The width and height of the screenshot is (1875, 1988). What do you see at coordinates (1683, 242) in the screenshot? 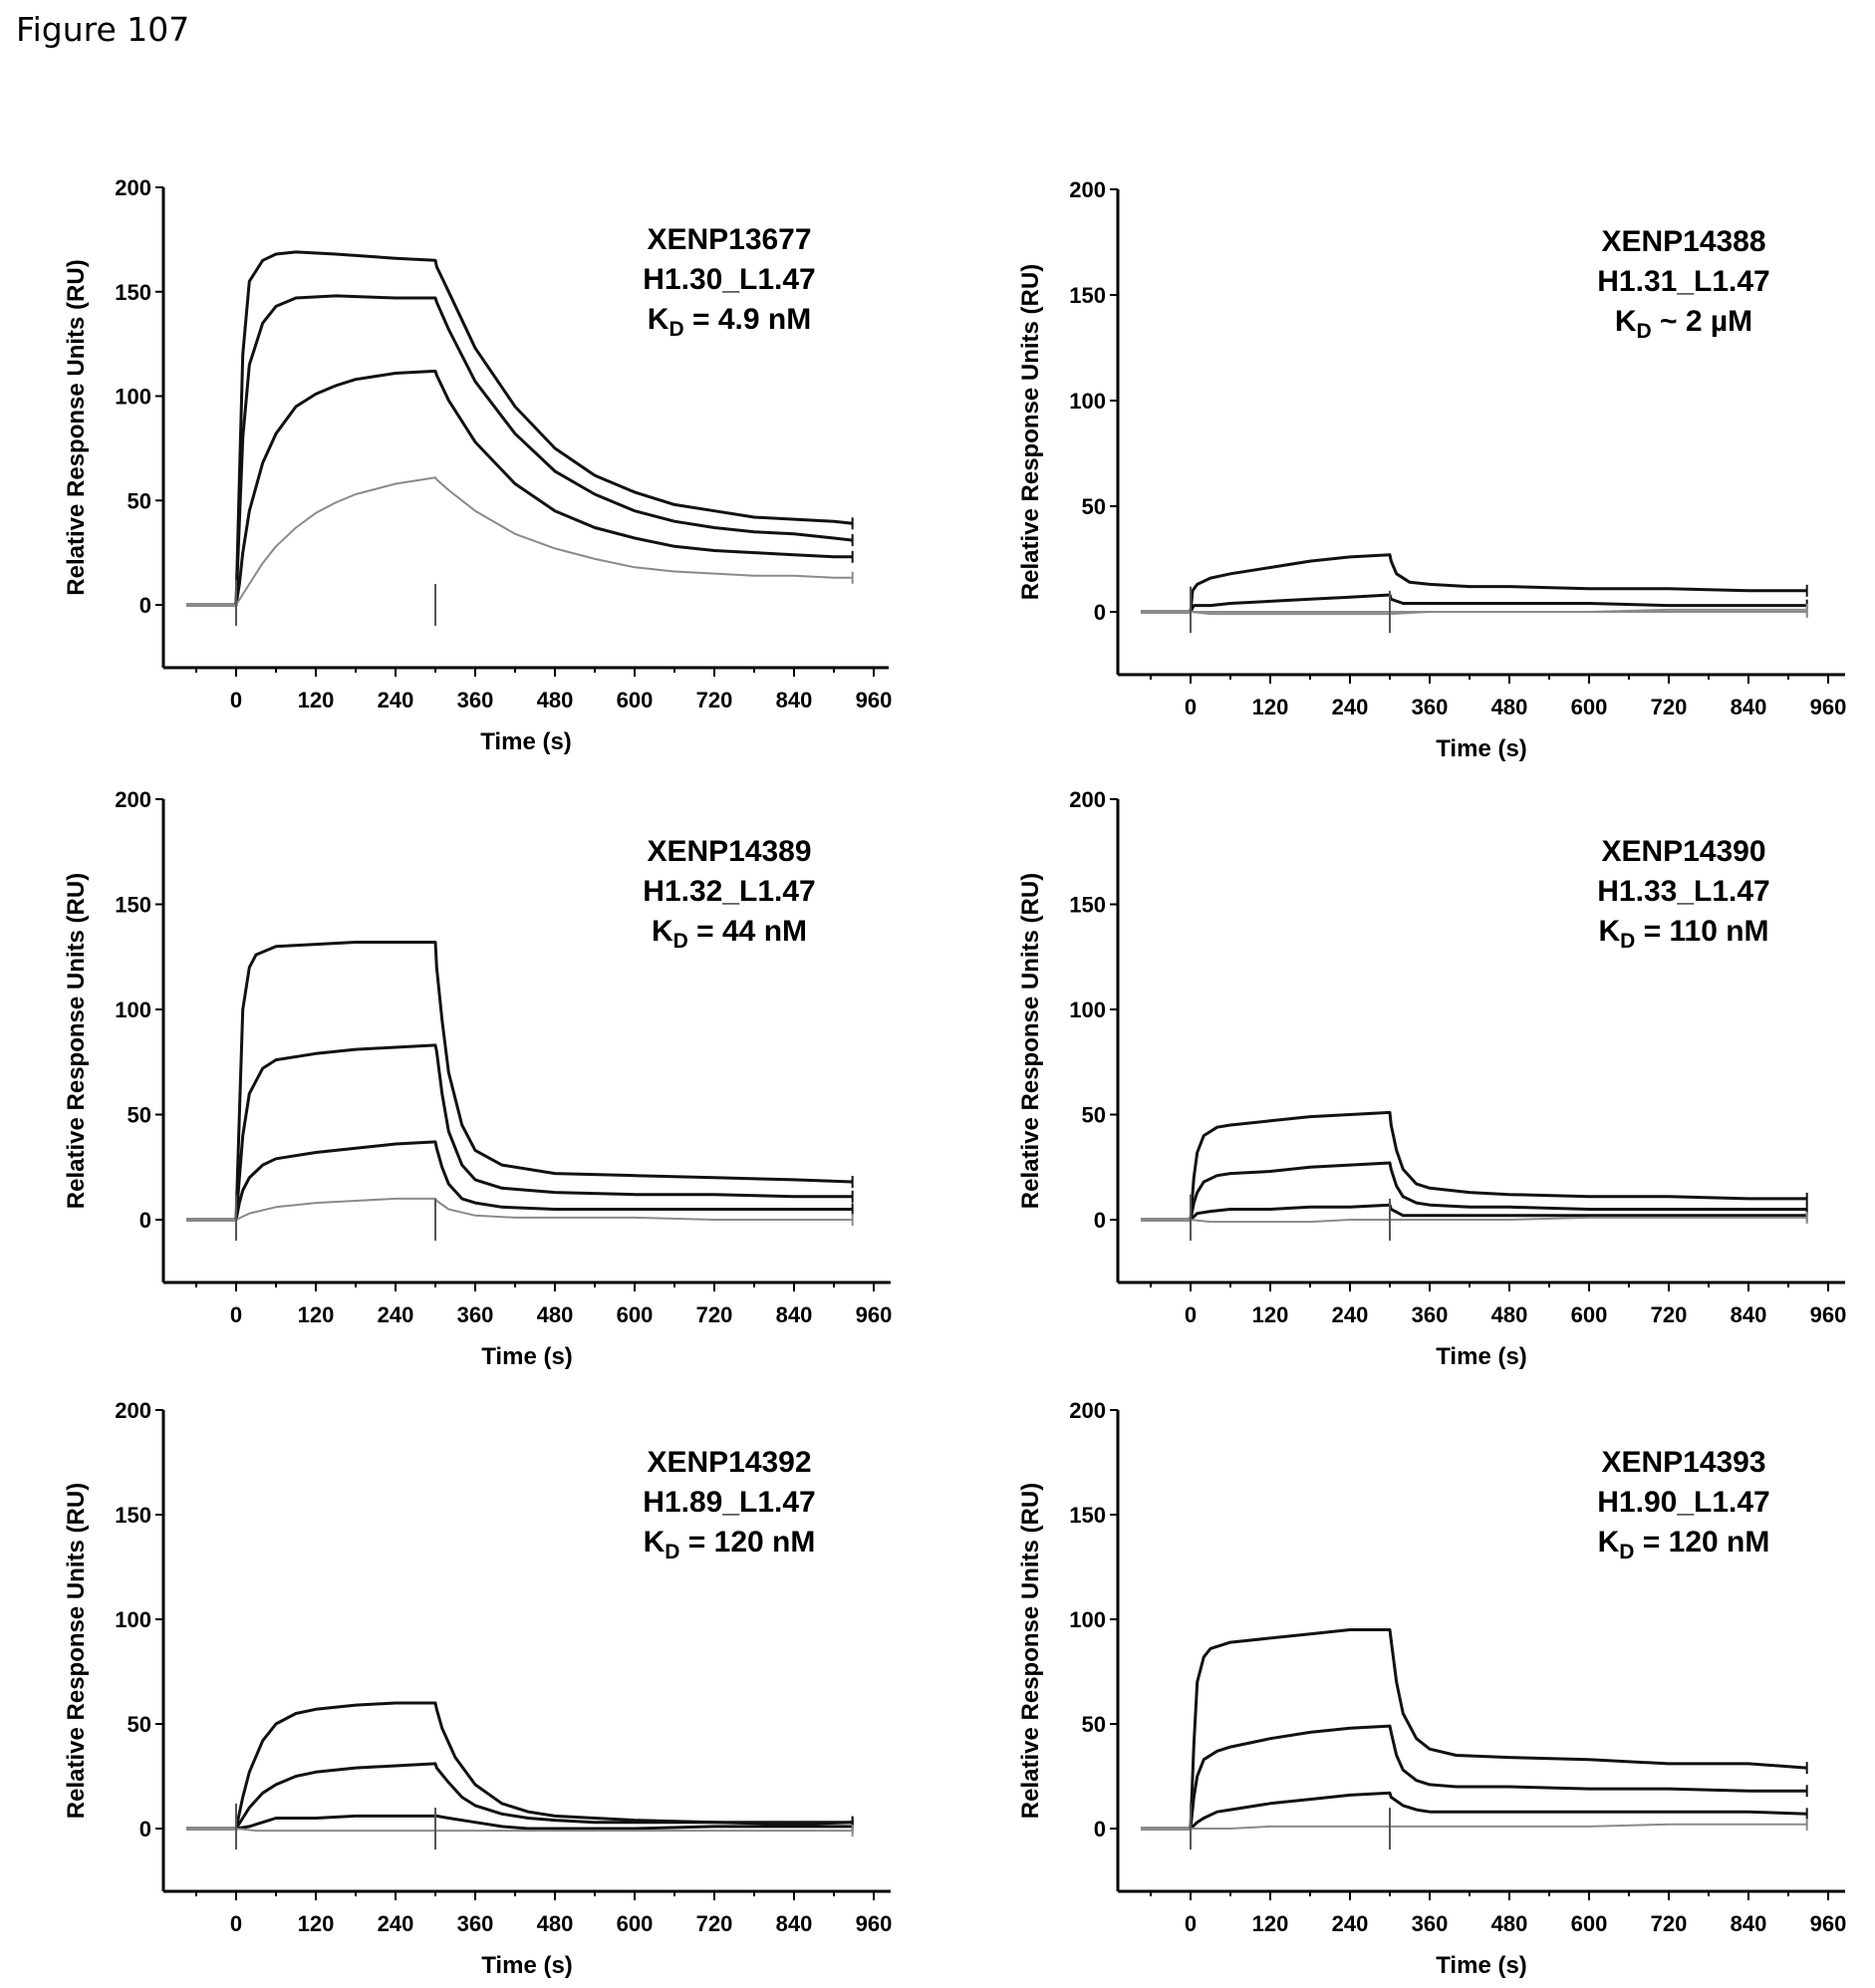
I see `construct-id: XENP14388` at bounding box center [1683, 242].